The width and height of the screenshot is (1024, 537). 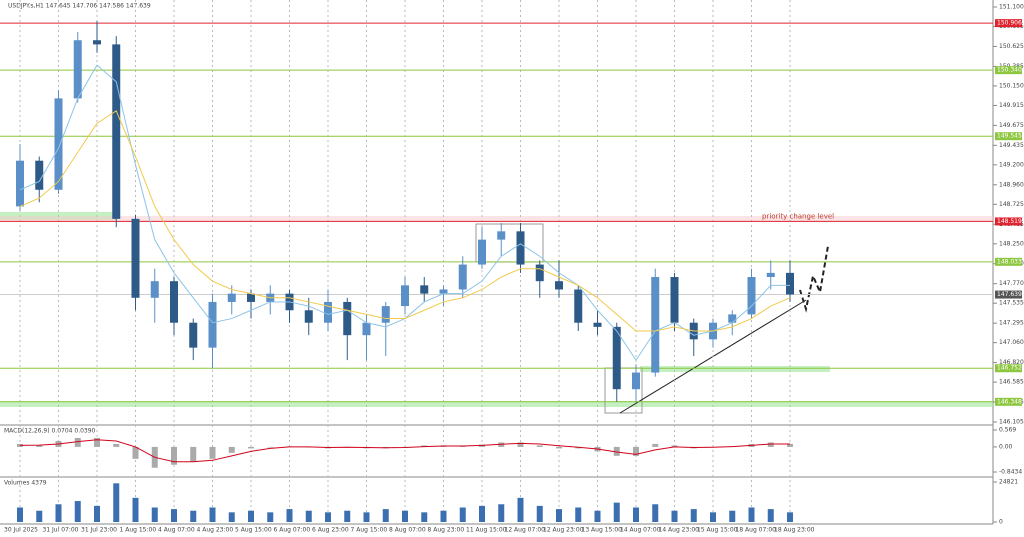 What do you see at coordinates (1008, 294) in the screenshot?
I see `last-price-tag` at bounding box center [1008, 294].